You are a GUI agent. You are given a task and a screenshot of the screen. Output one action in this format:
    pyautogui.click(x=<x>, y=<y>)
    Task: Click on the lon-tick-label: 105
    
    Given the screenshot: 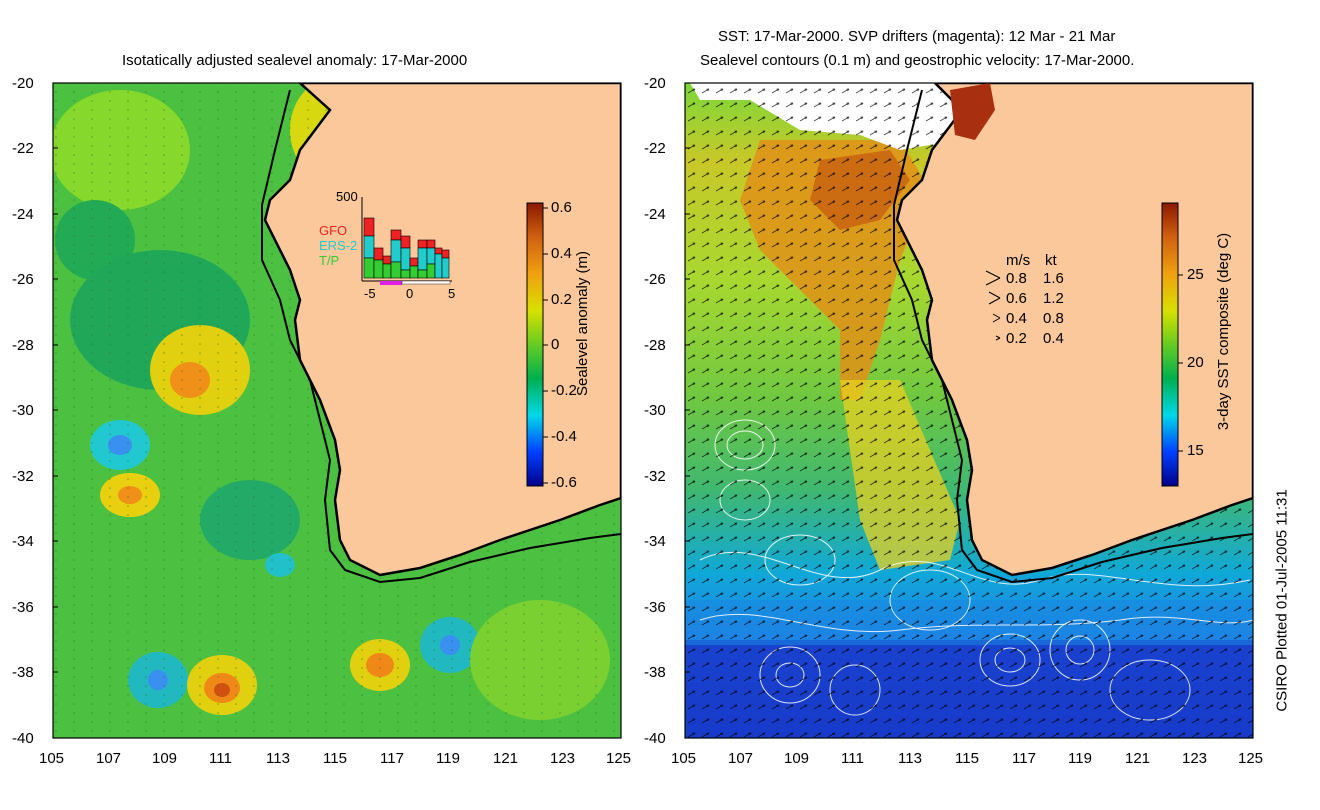 What is the action you would take?
    pyautogui.click(x=52, y=758)
    